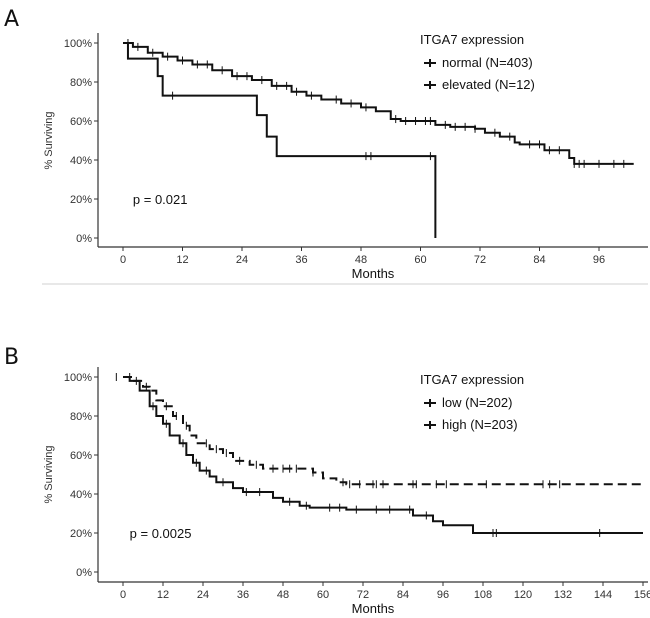 The height and width of the screenshot is (618, 650). What do you see at coordinates (603, 595) in the screenshot?
I see `x-tick-label: 144` at bounding box center [603, 595].